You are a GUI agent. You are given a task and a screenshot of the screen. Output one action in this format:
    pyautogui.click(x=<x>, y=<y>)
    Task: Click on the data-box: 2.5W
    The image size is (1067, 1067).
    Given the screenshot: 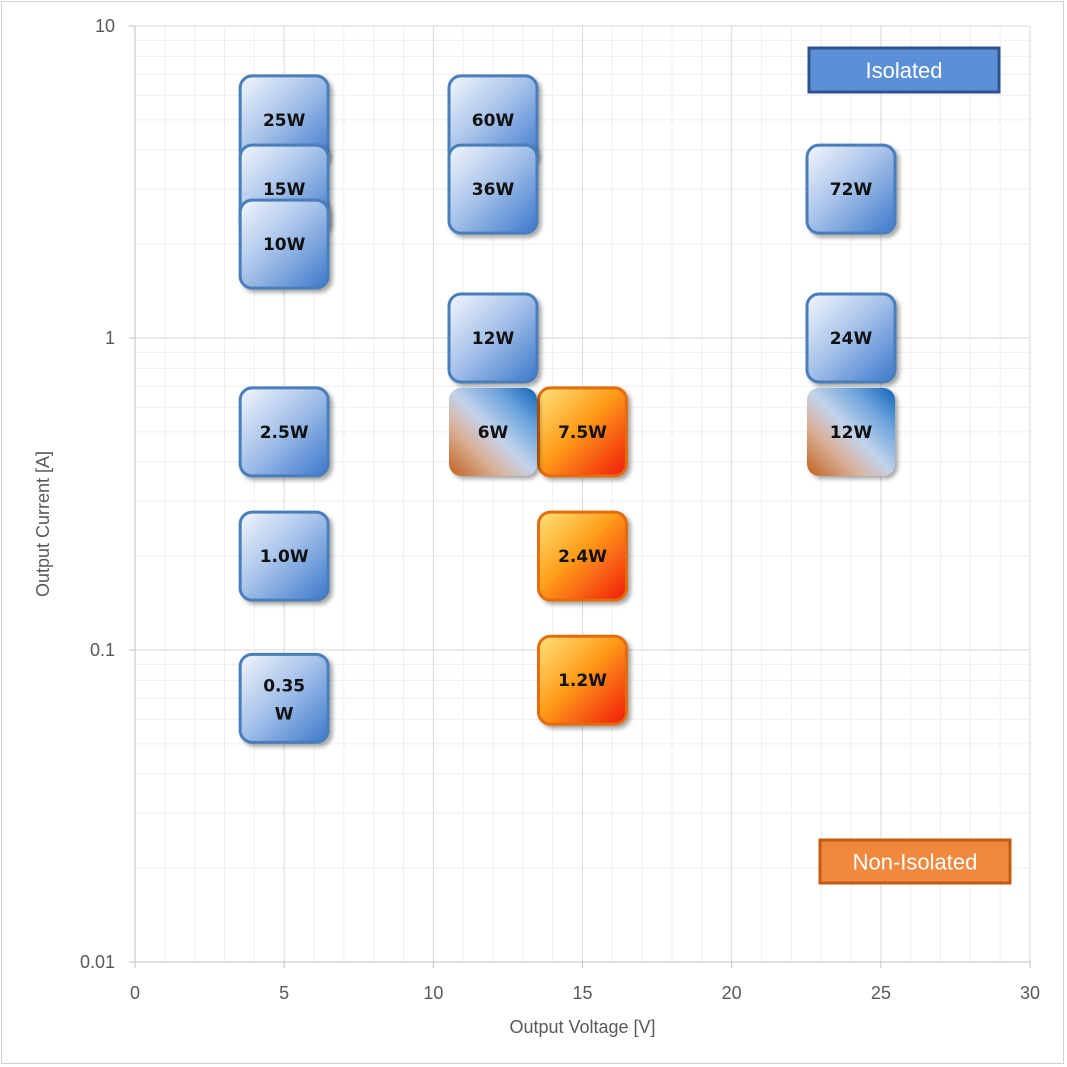 What is the action you would take?
    pyautogui.click(x=284, y=432)
    